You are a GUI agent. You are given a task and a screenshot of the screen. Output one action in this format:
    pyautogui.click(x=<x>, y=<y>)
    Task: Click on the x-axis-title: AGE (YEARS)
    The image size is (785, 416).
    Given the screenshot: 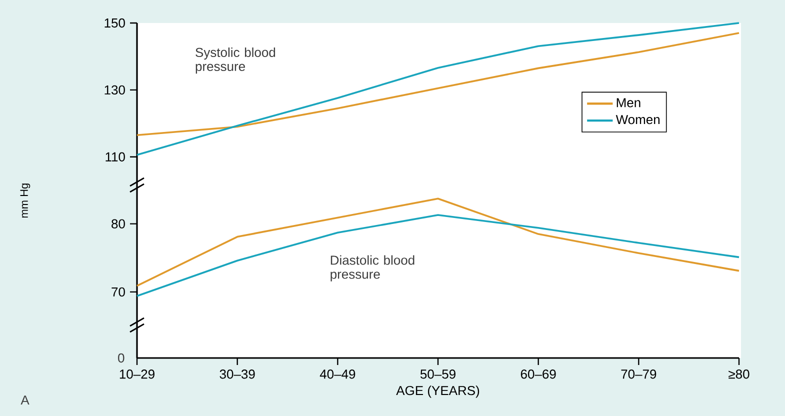 What is the action you would take?
    pyautogui.click(x=438, y=392)
    